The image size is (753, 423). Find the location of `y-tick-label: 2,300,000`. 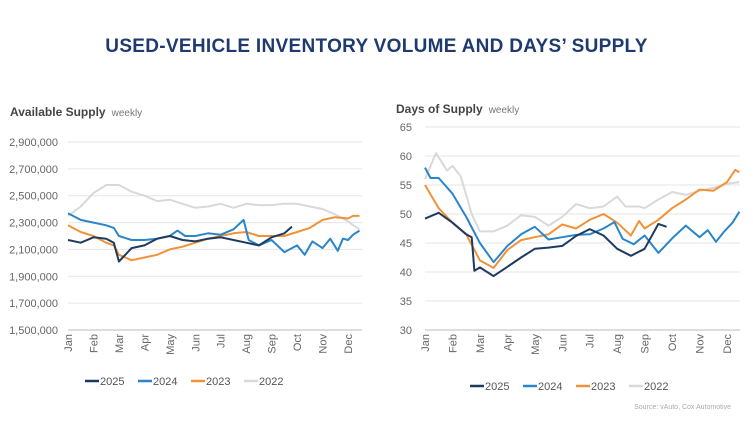

y-tick-label: 2,300,000 is located at coordinates (33, 224).